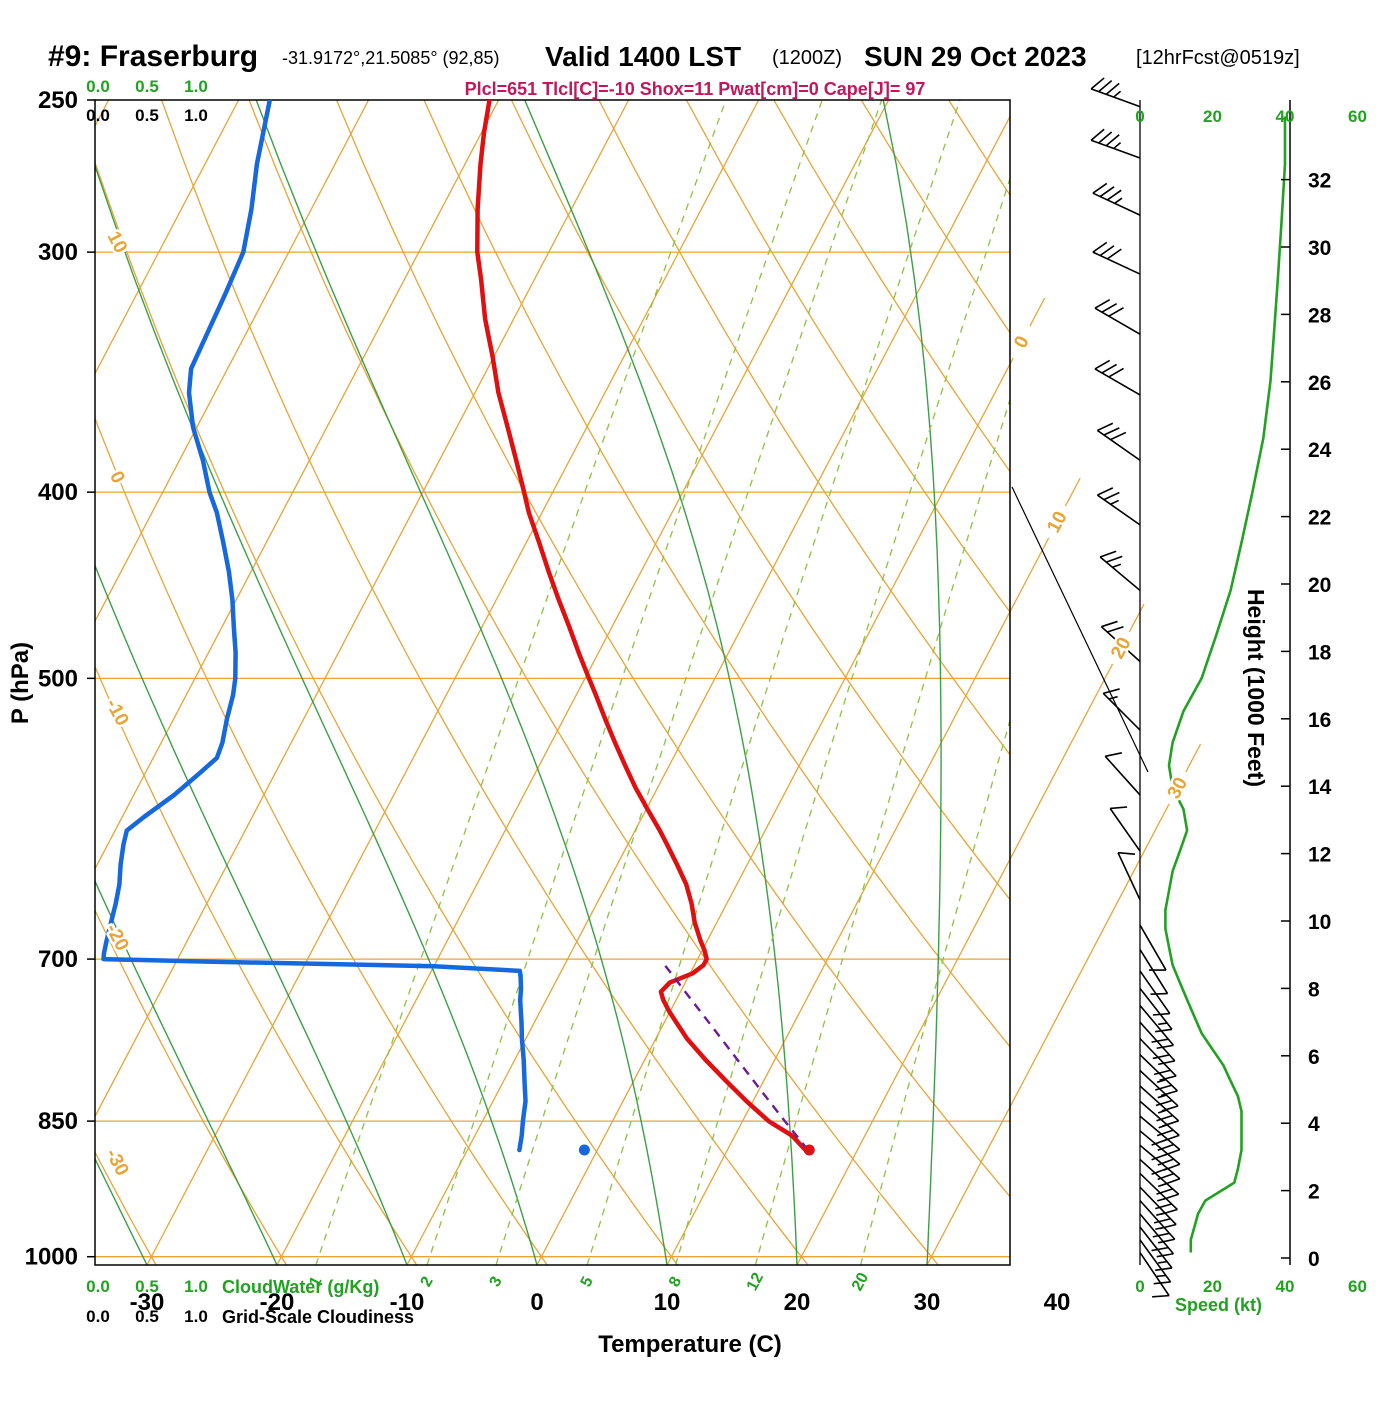  Describe the element at coordinates (1314, 1259) in the screenshot. I see `height-tick-label: 0` at that location.